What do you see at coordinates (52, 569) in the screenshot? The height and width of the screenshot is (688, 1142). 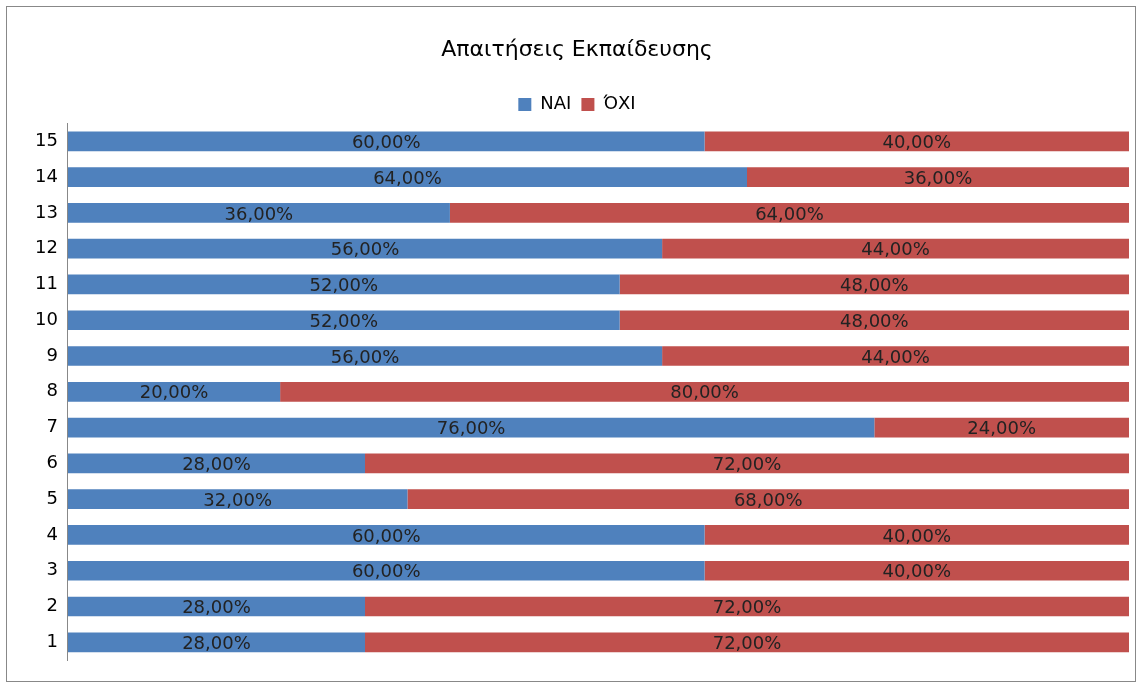 I see `y-tick-label: 3` at bounding box center [52, 569].